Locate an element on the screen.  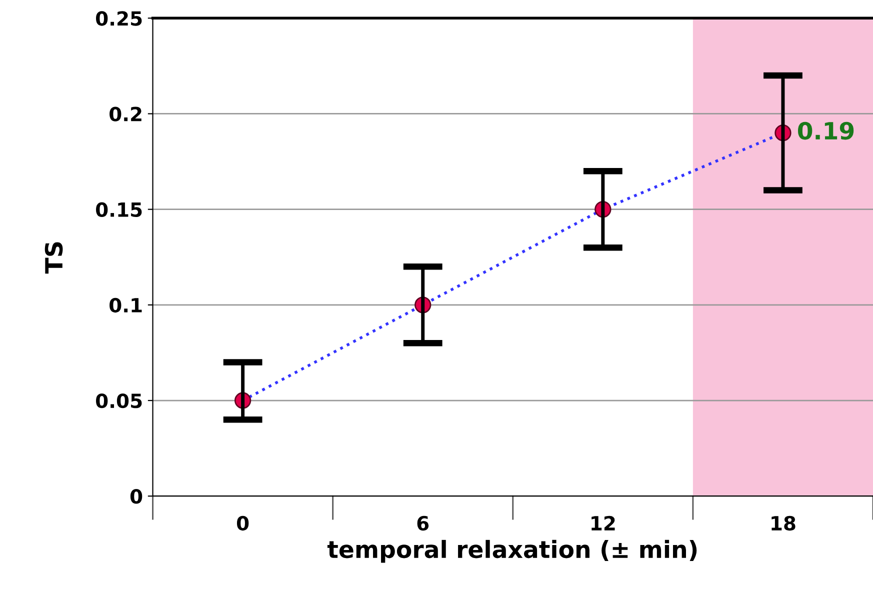
x-tick-label: 12 is located at coordinates (603, 523).